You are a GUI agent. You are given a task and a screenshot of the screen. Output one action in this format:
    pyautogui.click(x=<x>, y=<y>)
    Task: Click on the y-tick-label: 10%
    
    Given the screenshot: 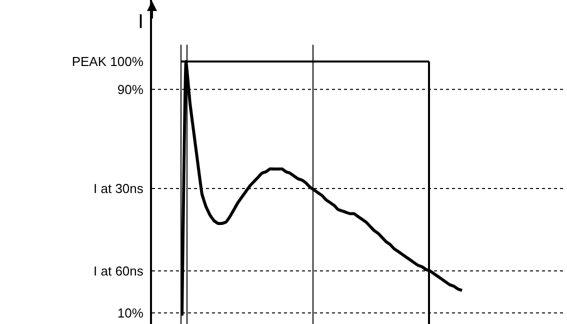 What is the action you would take?
    pyautogui.click(x=130, y=312)
    